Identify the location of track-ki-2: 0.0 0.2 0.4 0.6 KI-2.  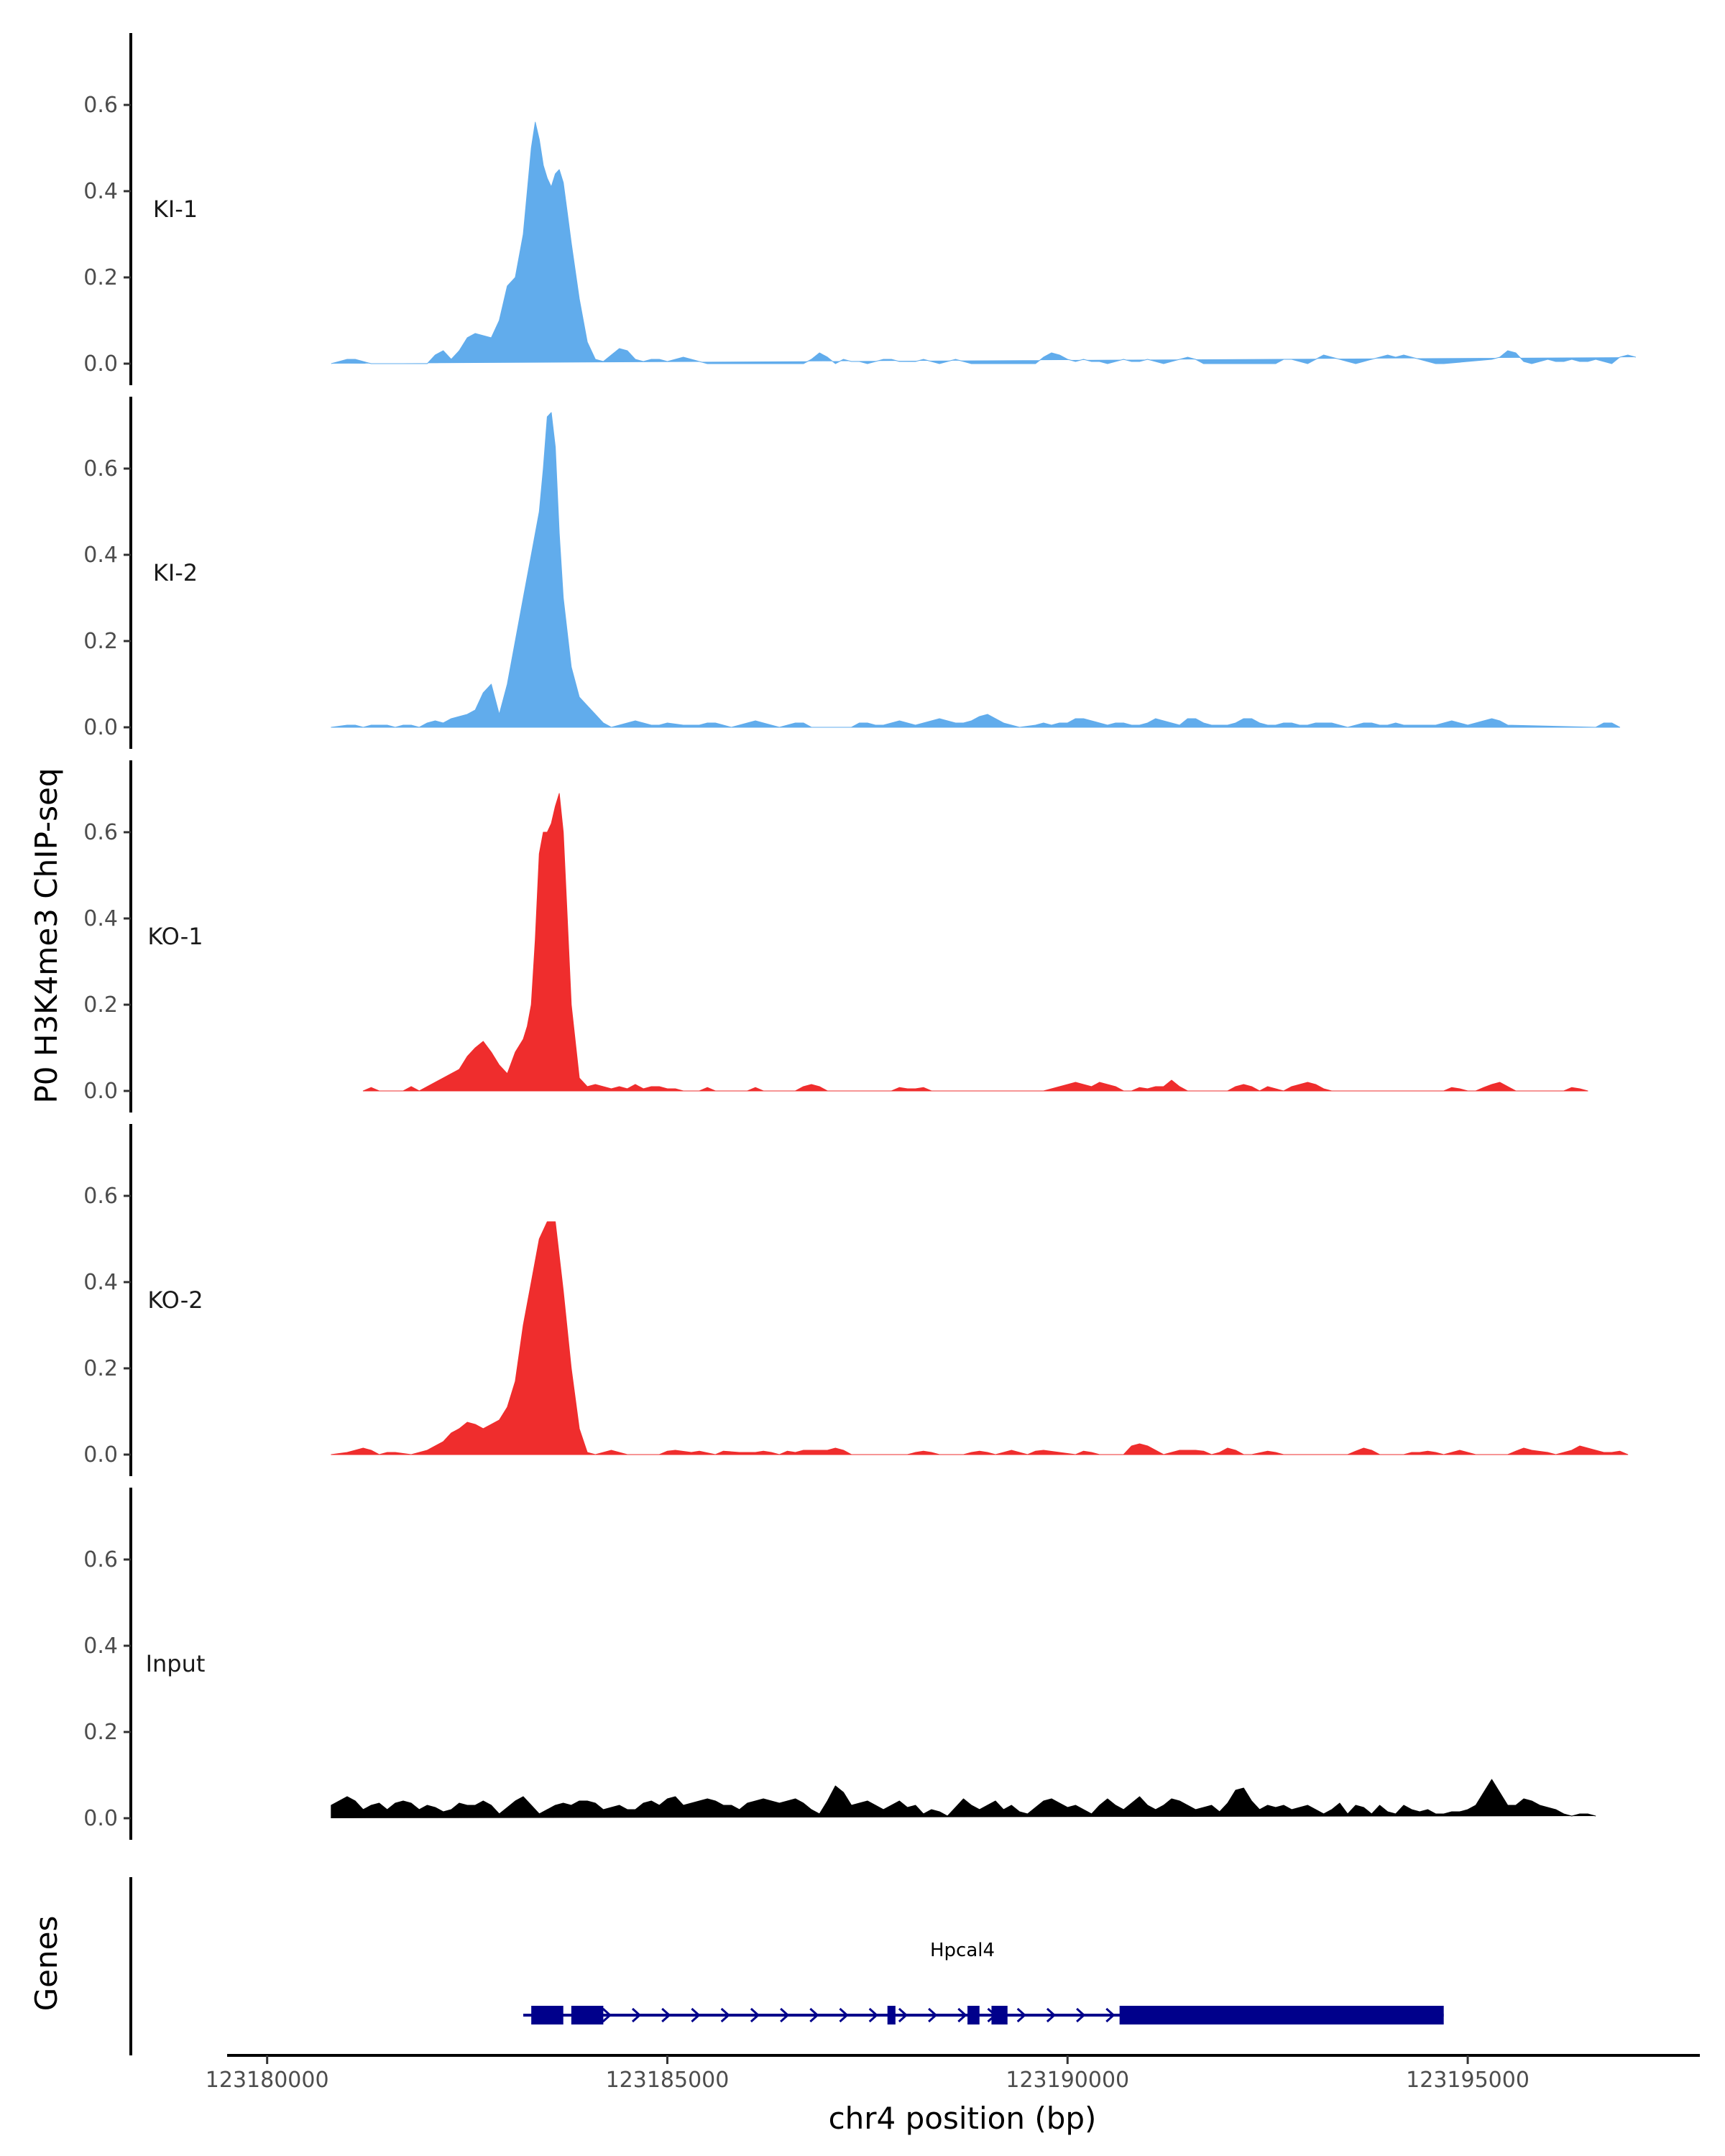
(852, 573).